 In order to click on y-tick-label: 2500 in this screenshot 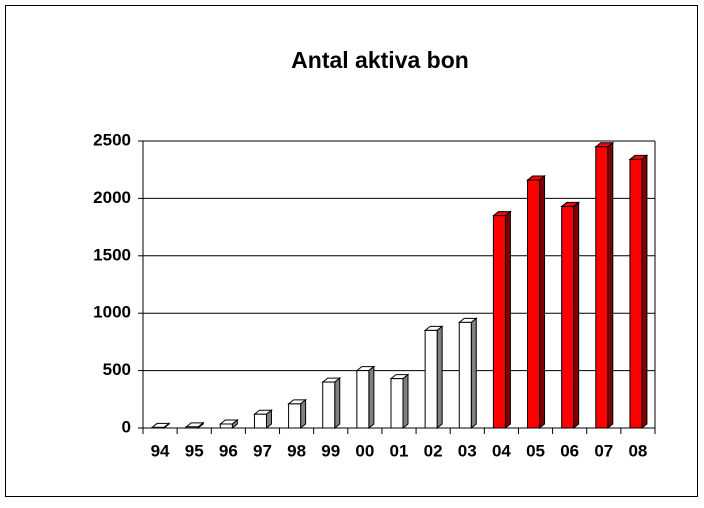, I will do `click(112, 139)`.